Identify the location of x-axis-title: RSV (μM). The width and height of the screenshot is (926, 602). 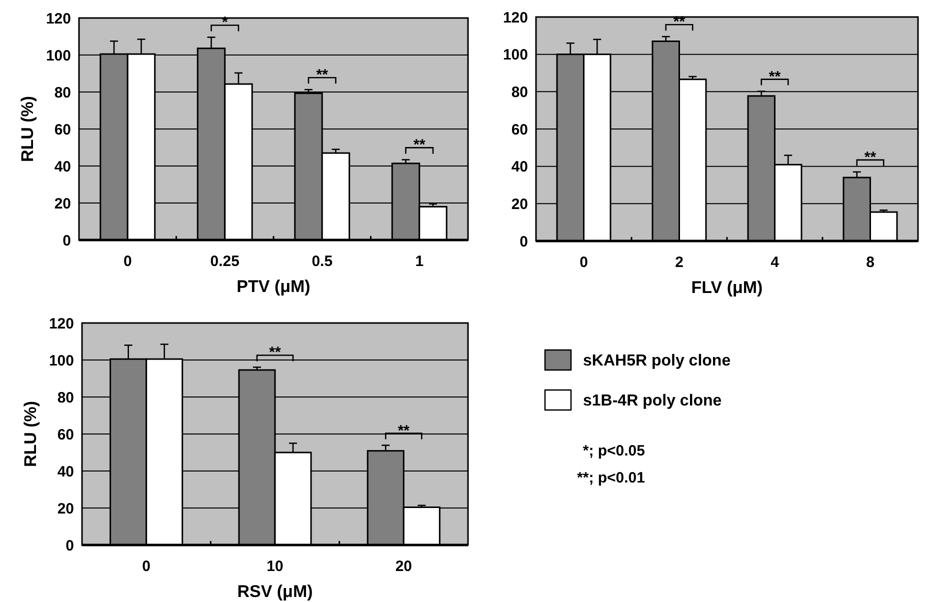
(275, 591).